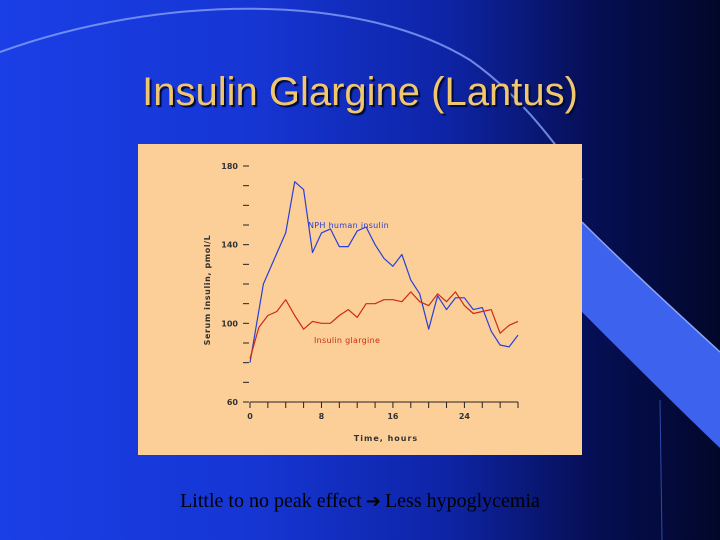 This screenshot has height=540, width=720. I want to click on y-tick-label: 180, so click(229, 166).